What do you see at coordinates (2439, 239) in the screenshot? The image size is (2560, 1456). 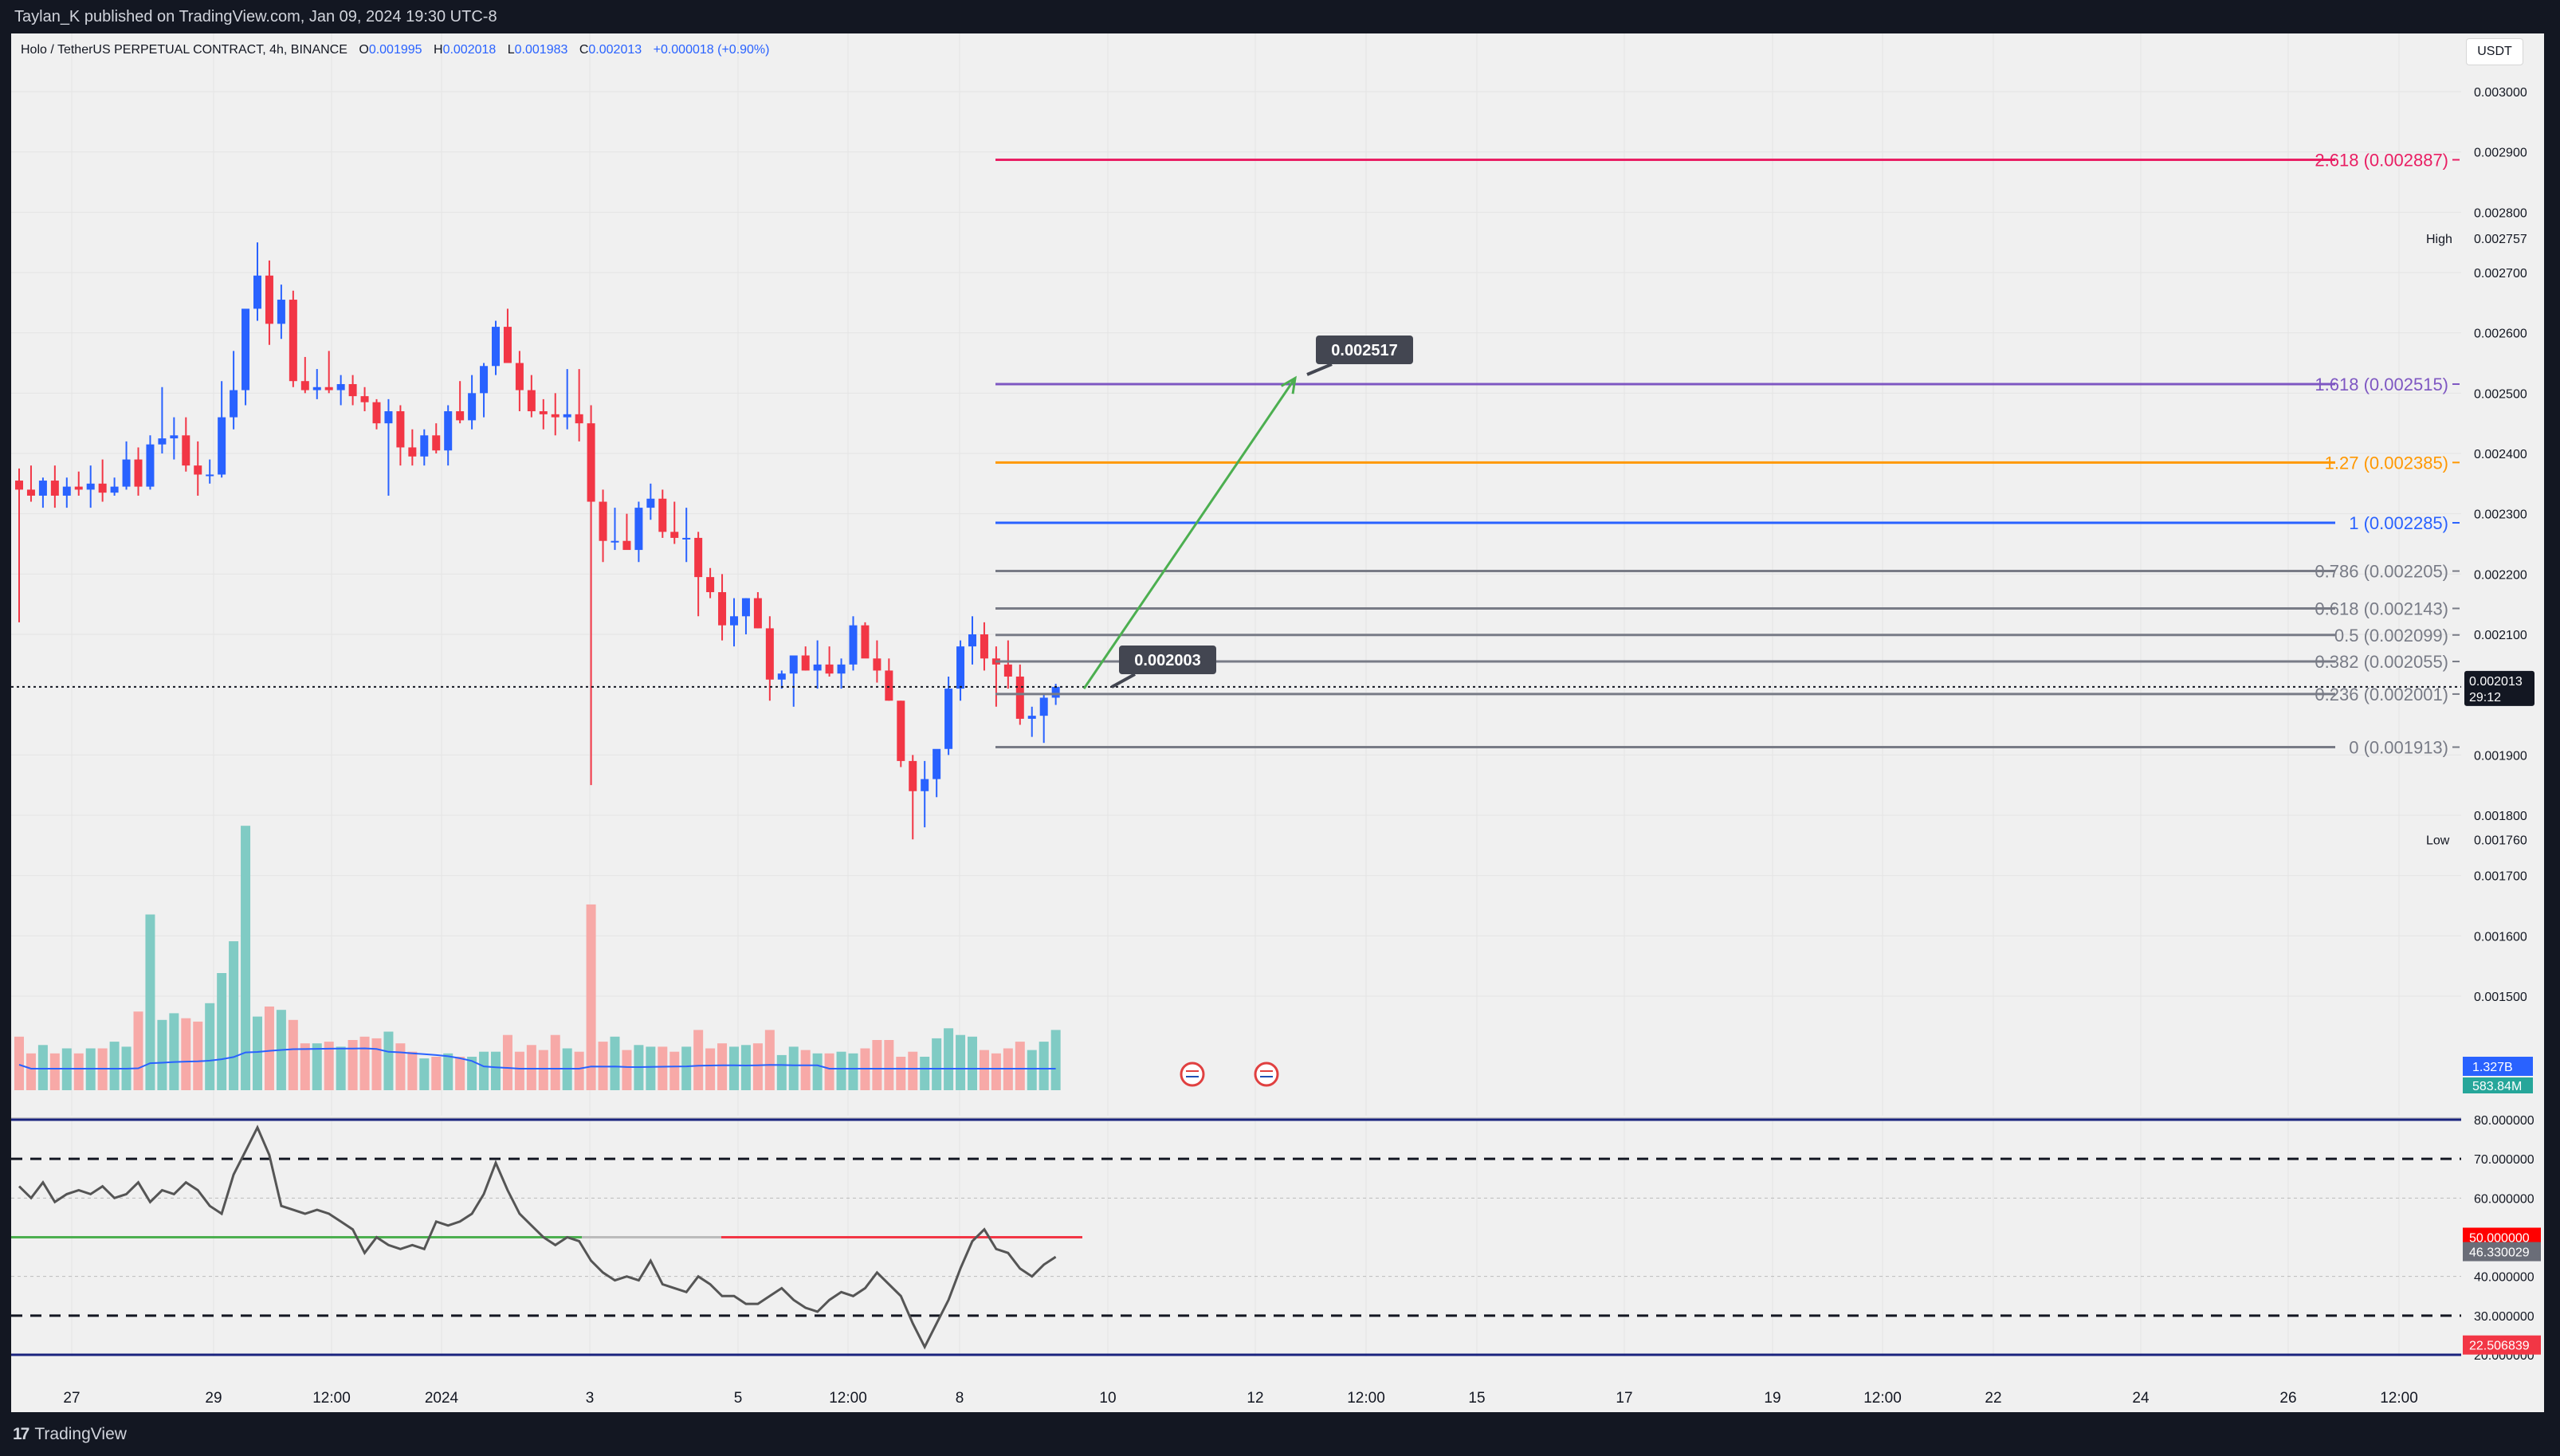 I see `high-marker-label: High` at bounding box center [2439, 239].